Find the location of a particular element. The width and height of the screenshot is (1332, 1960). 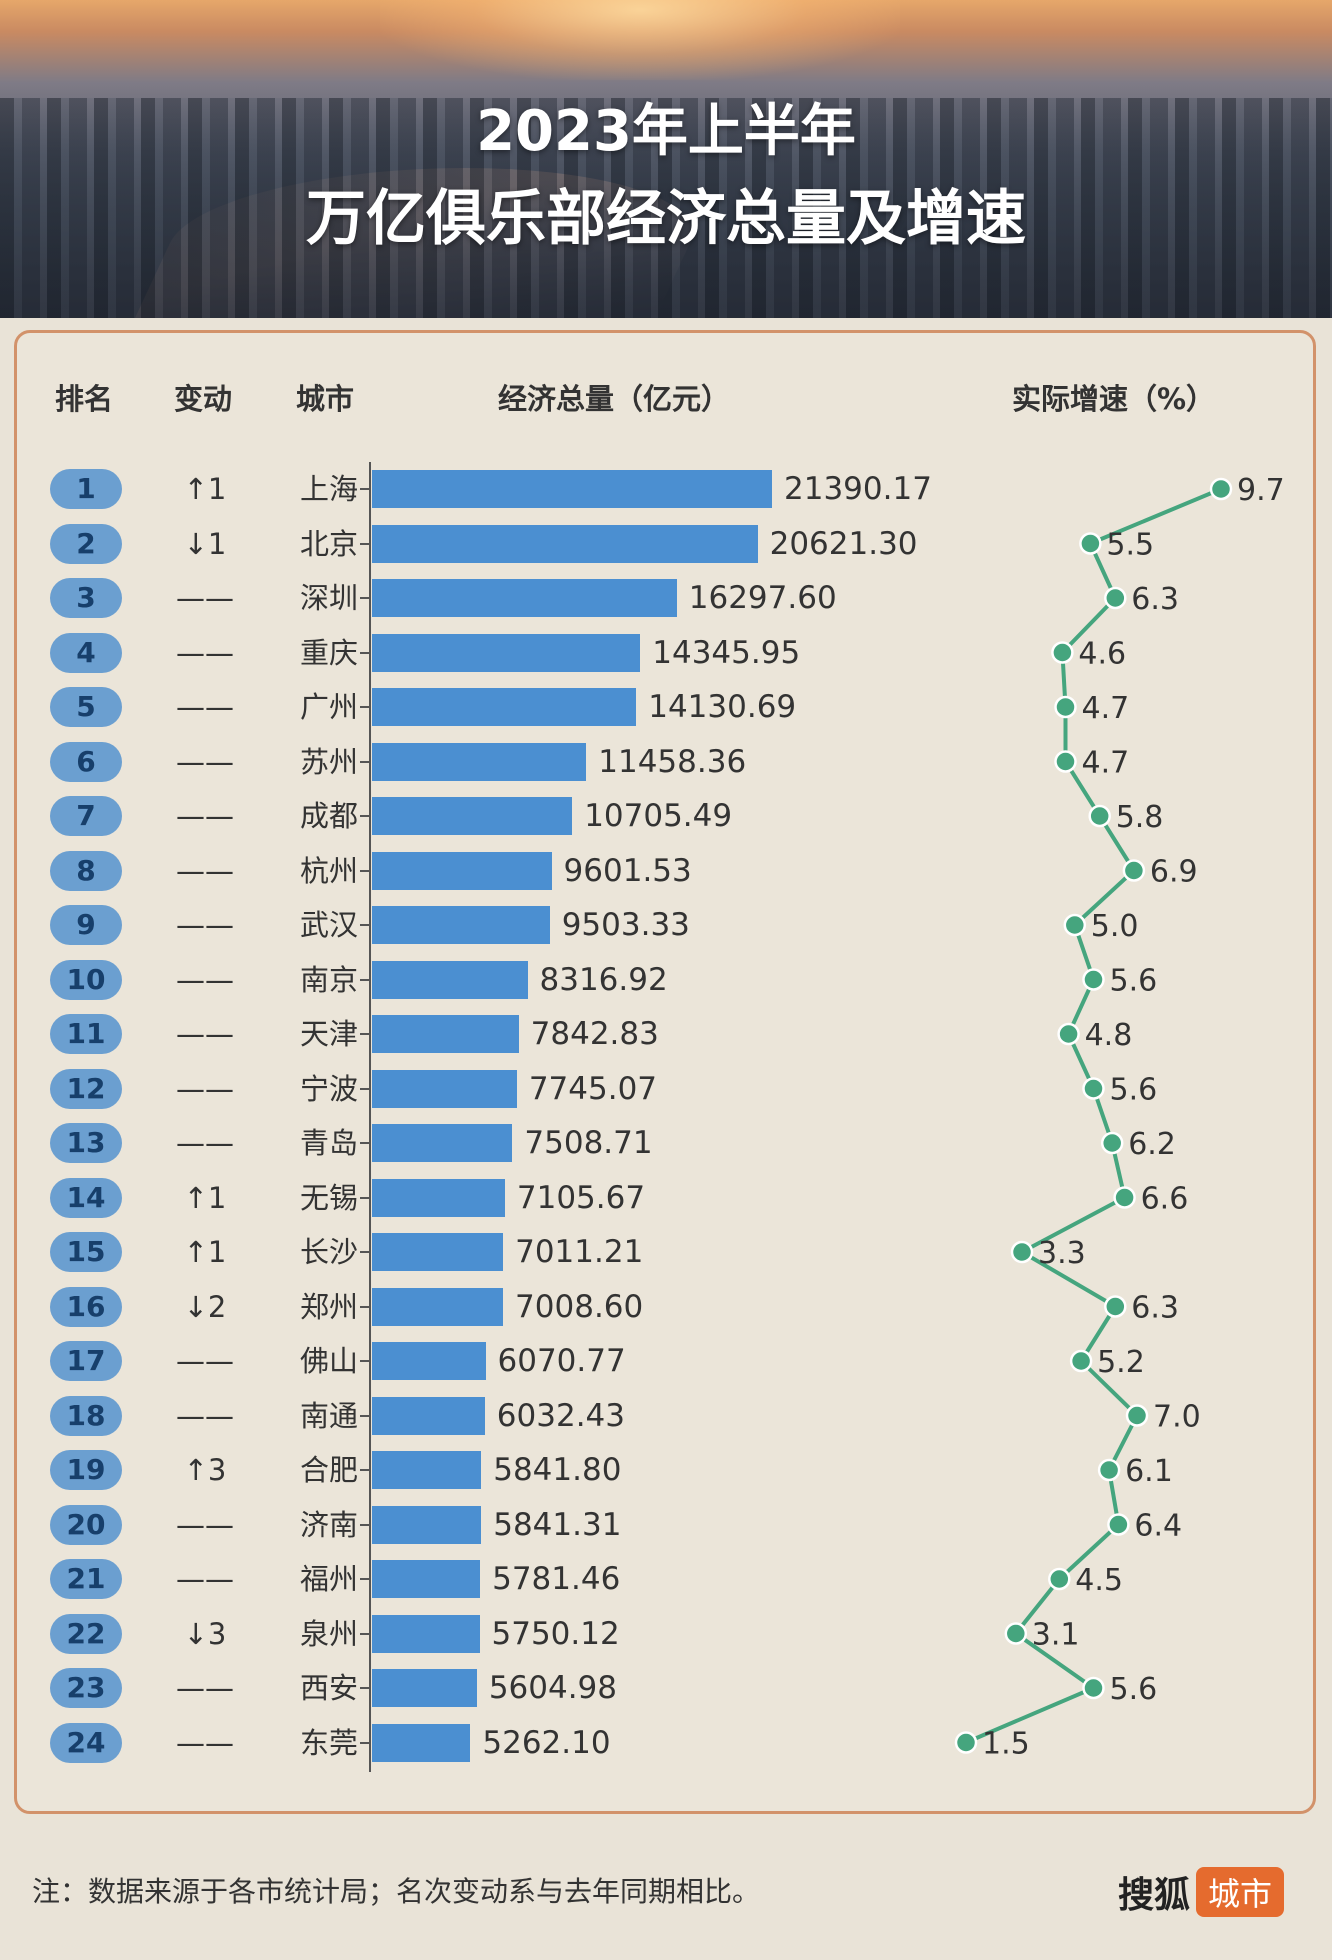

chart-row: 8 —— 杭州 9601.53 is located at coordinates (666, 870).